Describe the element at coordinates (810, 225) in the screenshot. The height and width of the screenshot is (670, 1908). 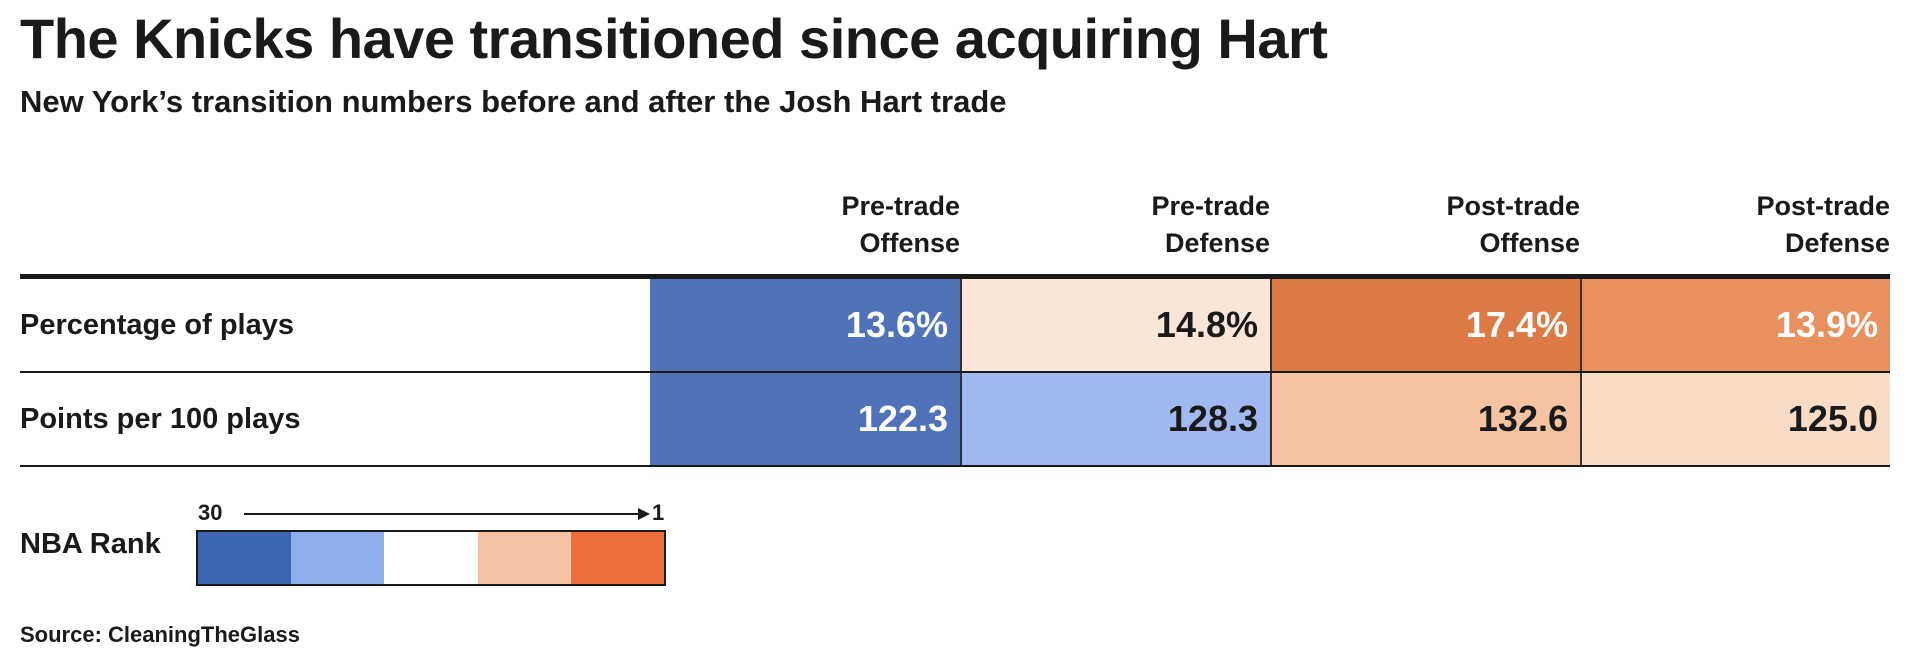
I see `column-header-pre-trade-offense: Pre-trade Offense` at that location.